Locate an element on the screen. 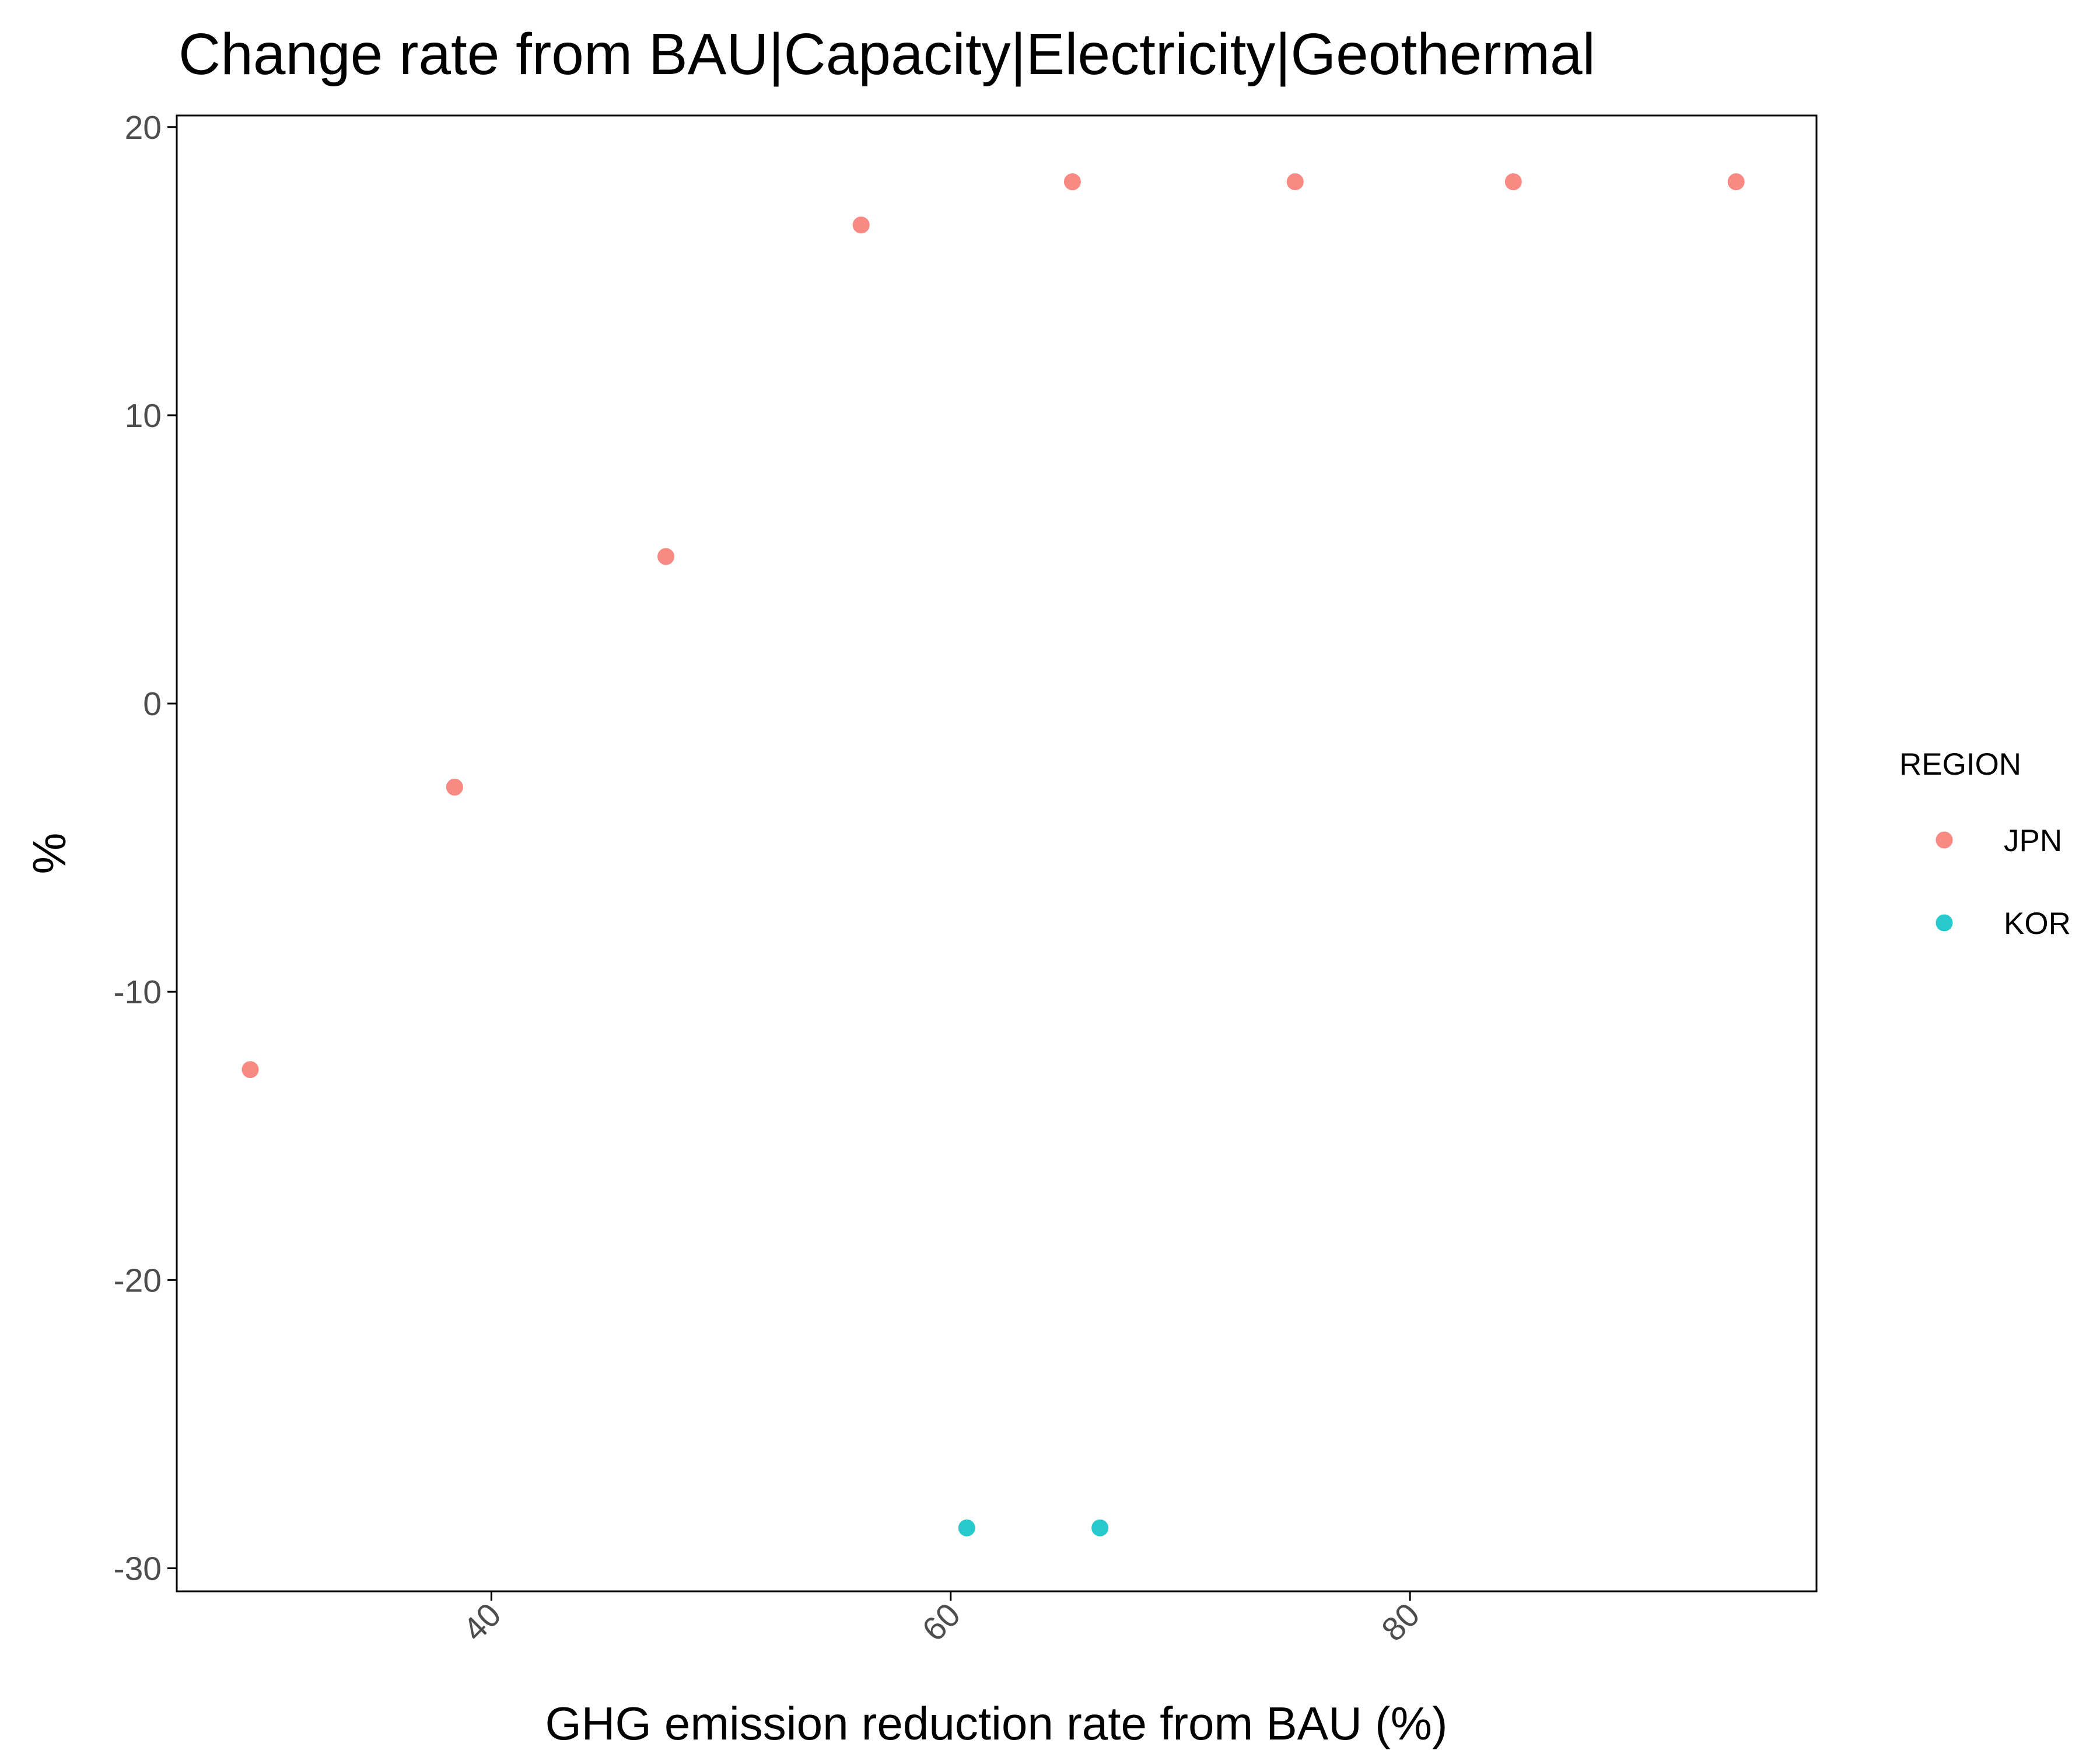  x-tick-label: 40 is located at coordinates (482, 1622).